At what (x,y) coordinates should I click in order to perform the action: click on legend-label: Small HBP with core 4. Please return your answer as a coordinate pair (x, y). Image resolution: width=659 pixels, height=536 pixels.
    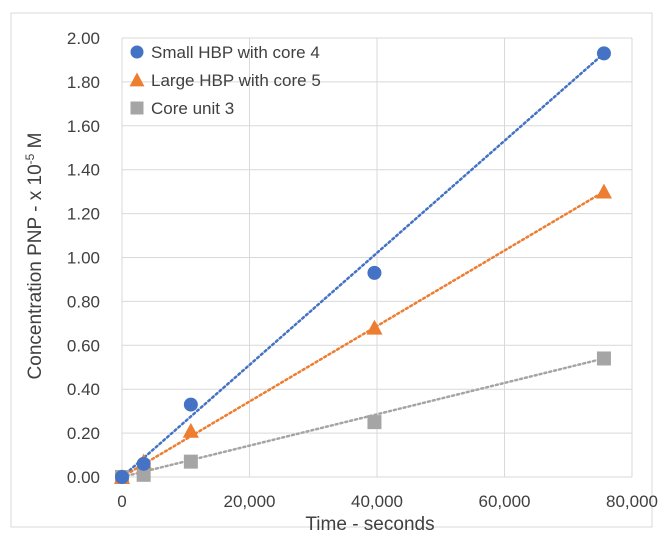
    Looking at the image, I should click on (235, 52).